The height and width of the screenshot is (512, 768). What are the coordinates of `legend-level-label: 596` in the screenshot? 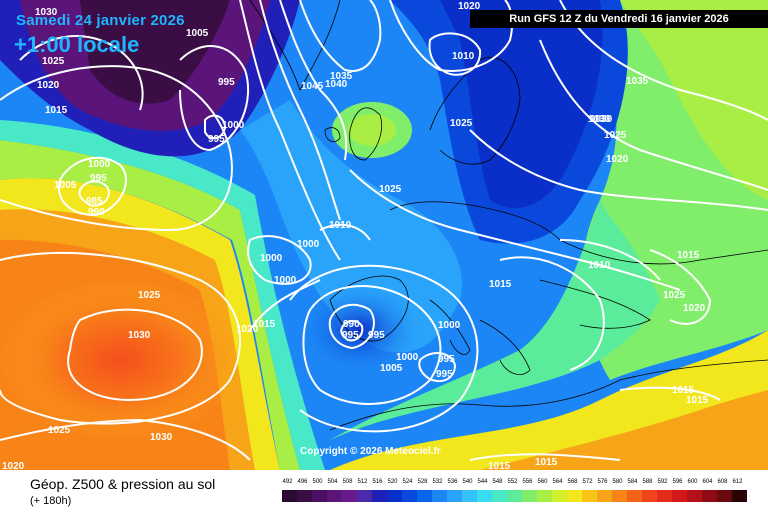 It's located at (677, 482).